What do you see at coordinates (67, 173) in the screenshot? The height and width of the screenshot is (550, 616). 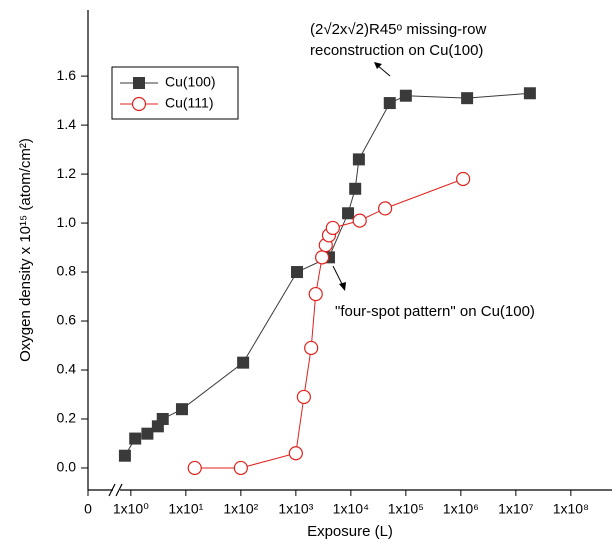 I see `y-tick-label: 1.2` at bounding box center [67, 173].